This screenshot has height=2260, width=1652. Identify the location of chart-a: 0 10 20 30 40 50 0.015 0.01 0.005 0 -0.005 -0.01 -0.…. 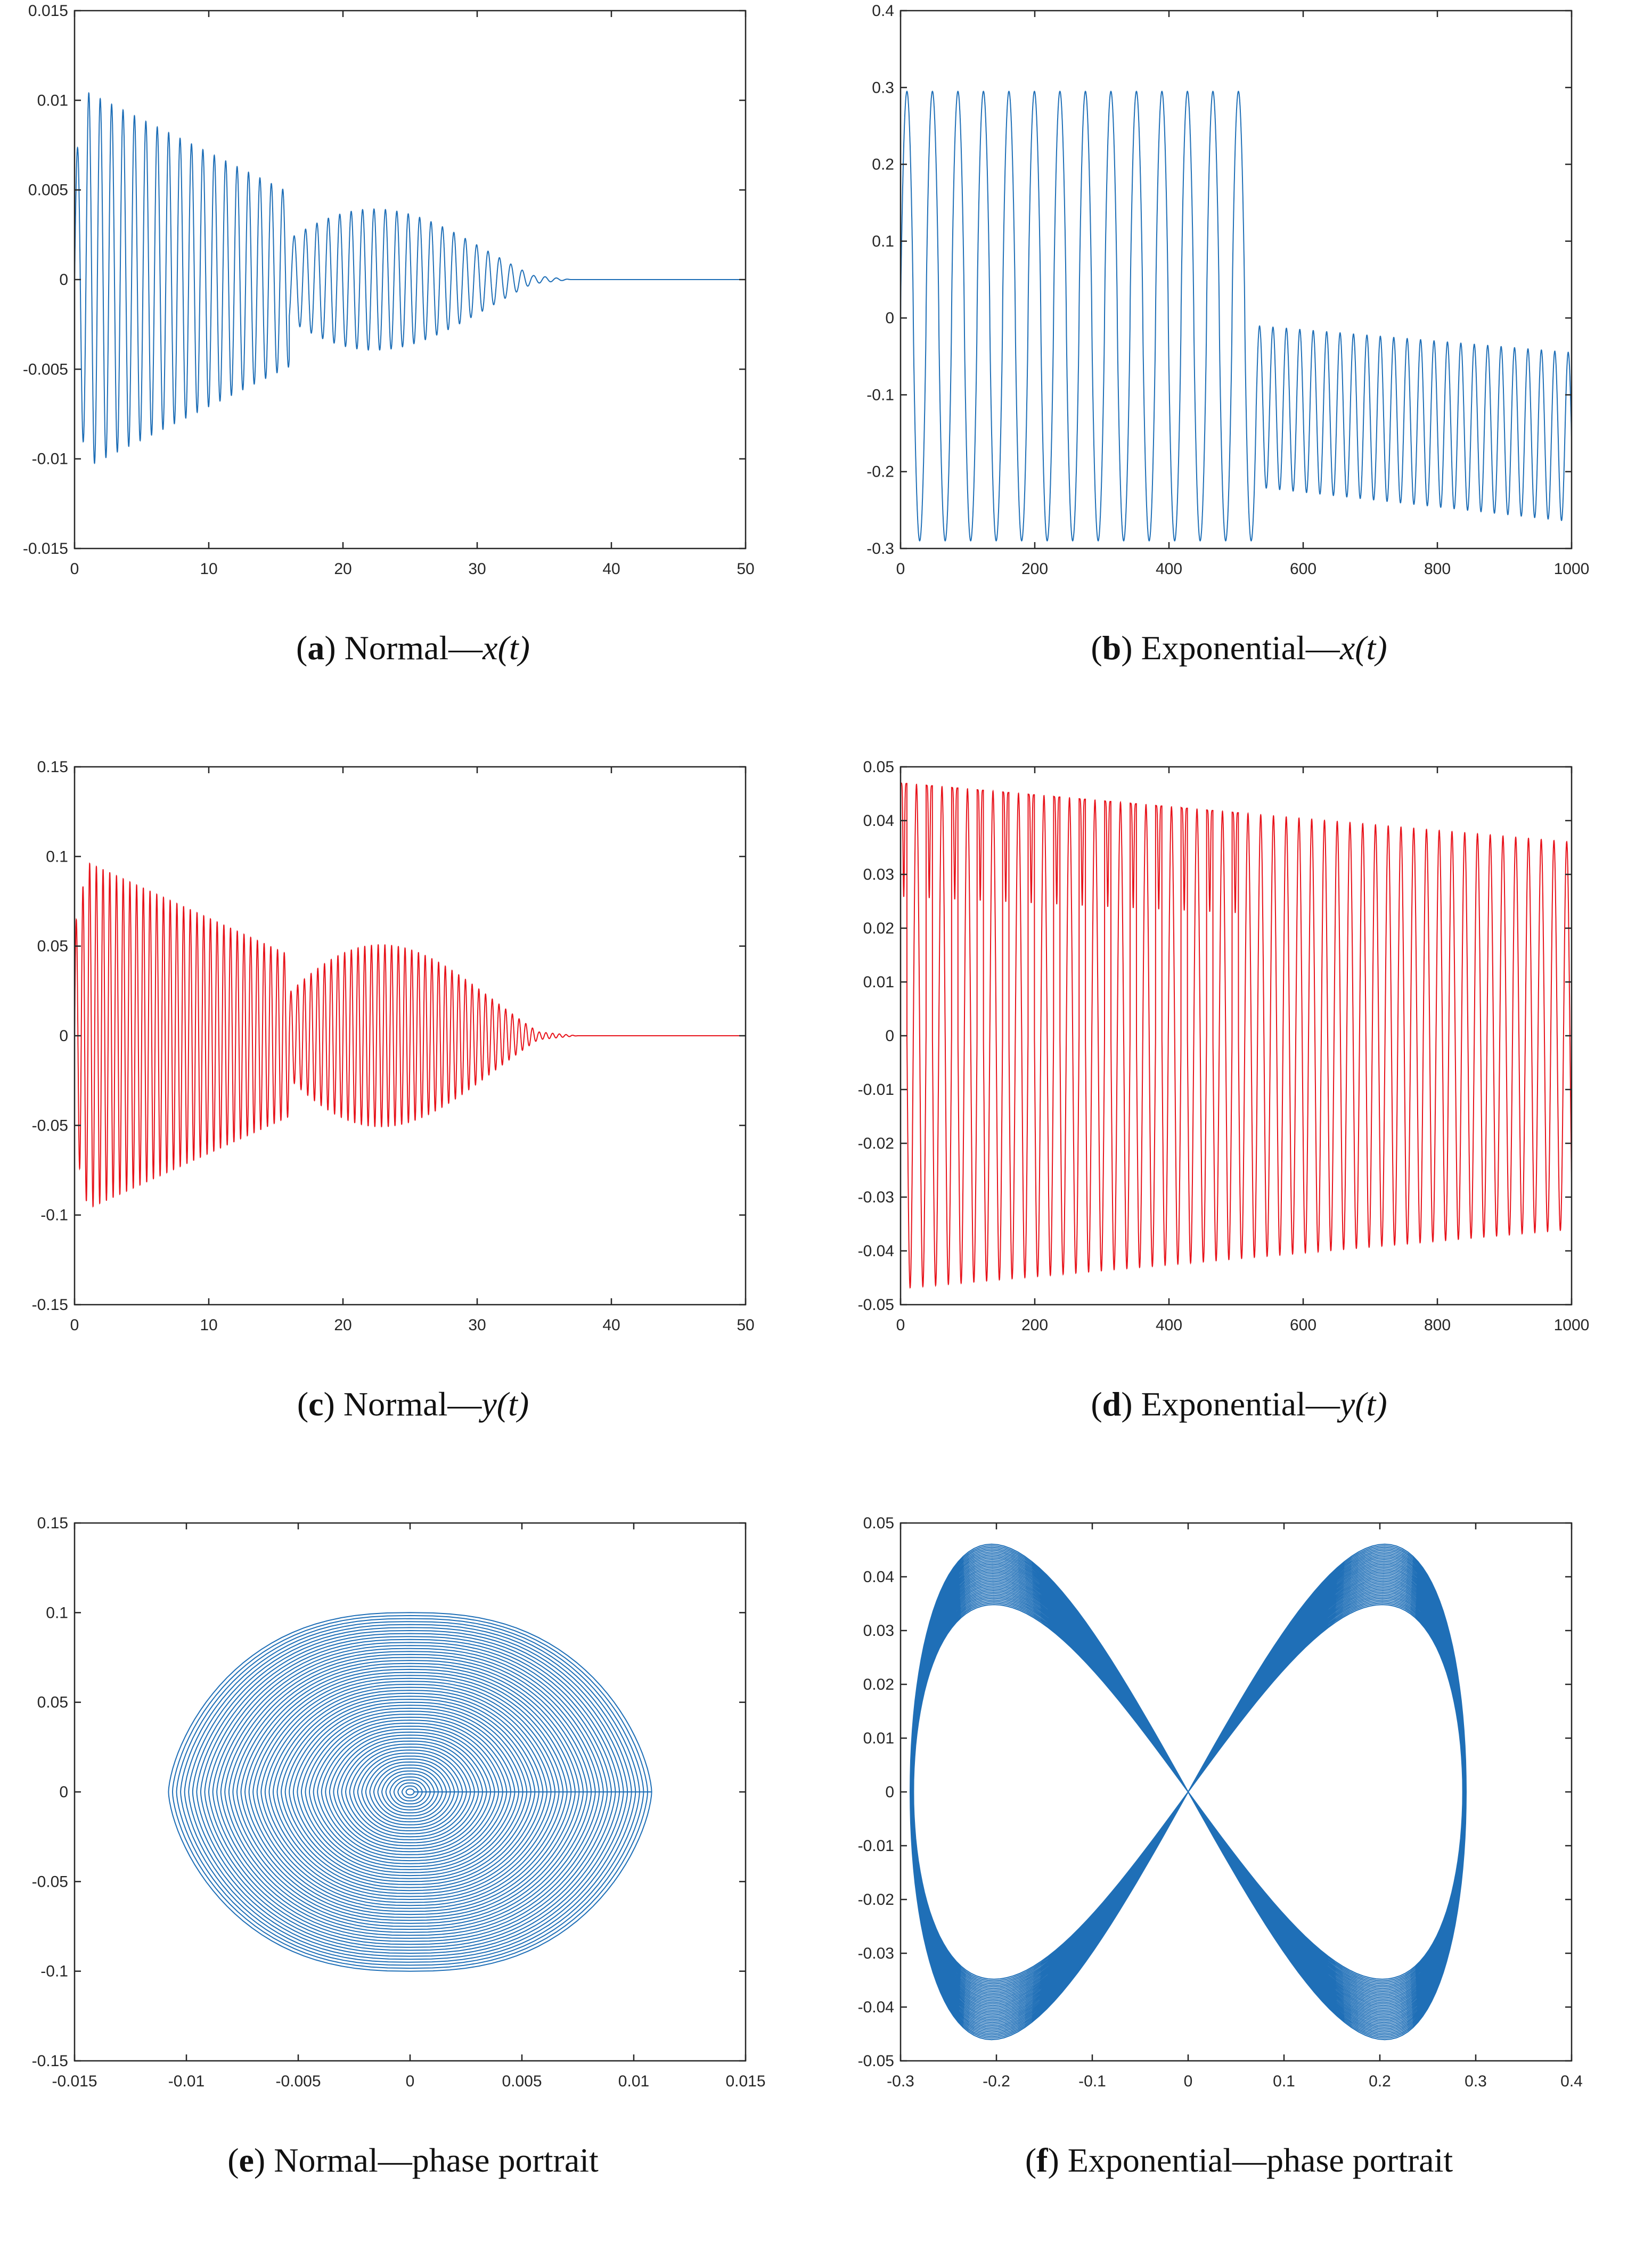
(389, 290).